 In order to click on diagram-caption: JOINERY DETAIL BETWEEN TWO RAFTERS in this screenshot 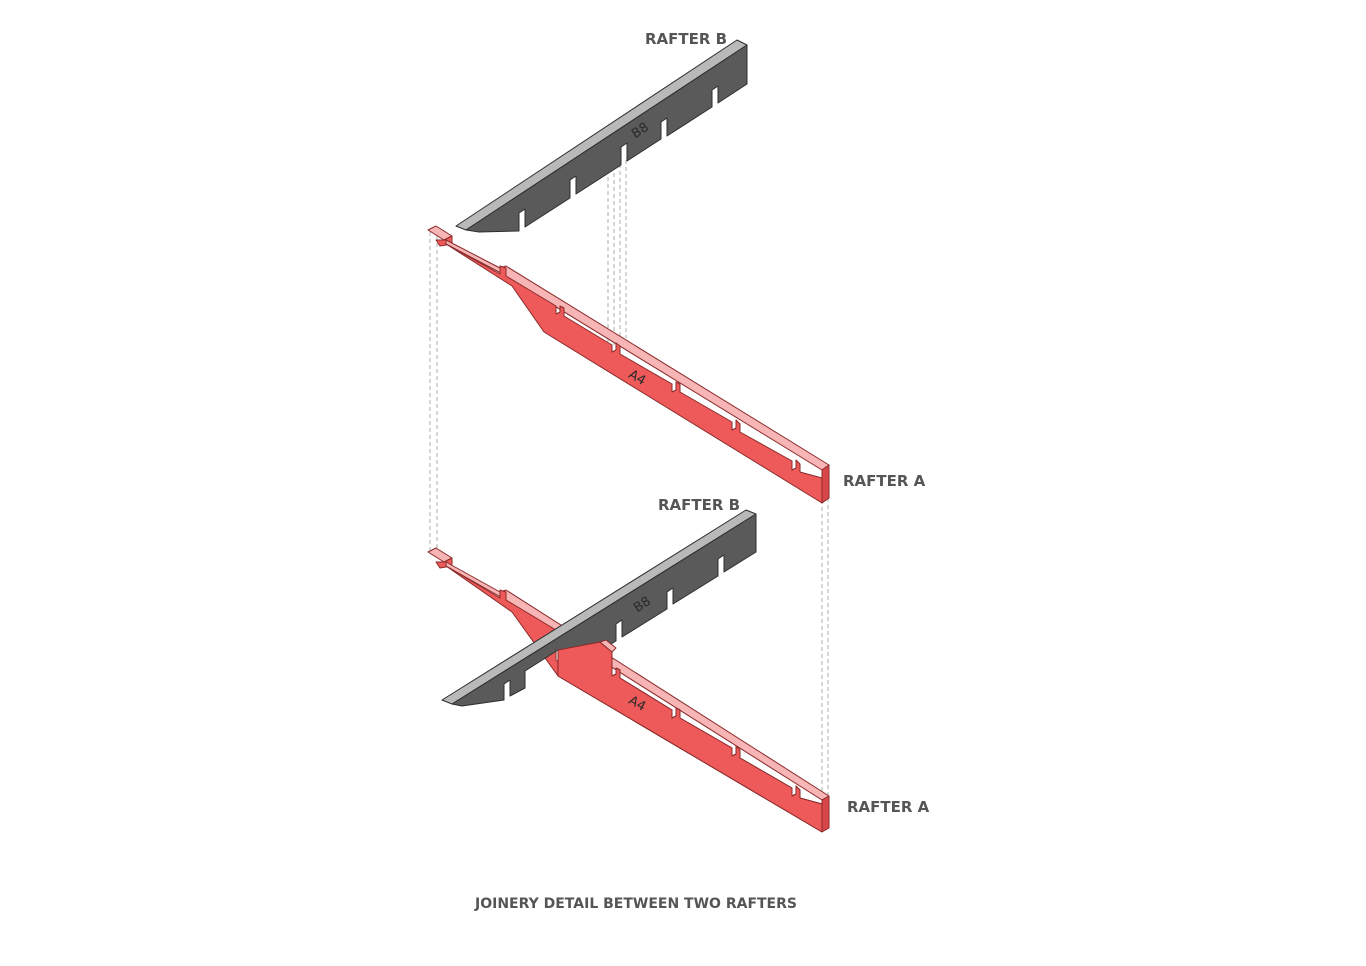, I will do `click(635, 904)`.